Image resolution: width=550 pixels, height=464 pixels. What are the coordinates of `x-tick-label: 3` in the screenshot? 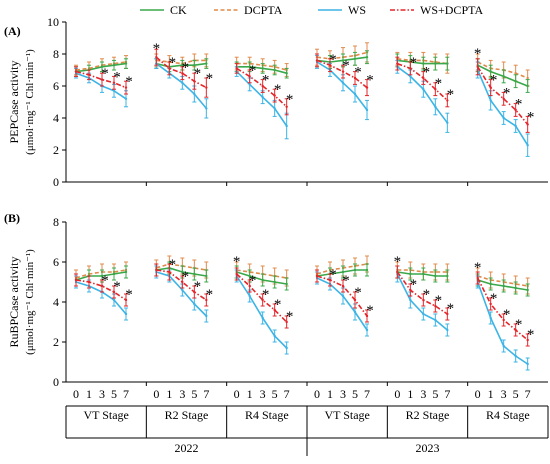 It's located at (102, 394).